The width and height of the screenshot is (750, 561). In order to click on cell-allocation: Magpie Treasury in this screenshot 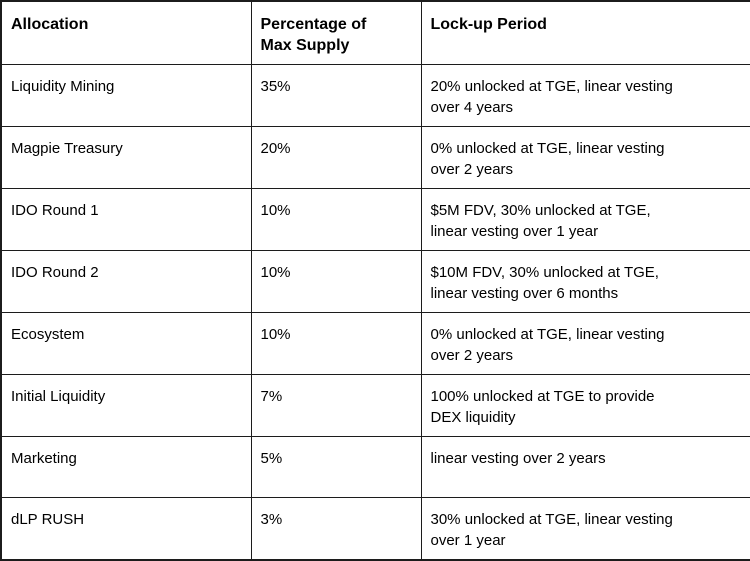, I will do `click(126, 157)`.